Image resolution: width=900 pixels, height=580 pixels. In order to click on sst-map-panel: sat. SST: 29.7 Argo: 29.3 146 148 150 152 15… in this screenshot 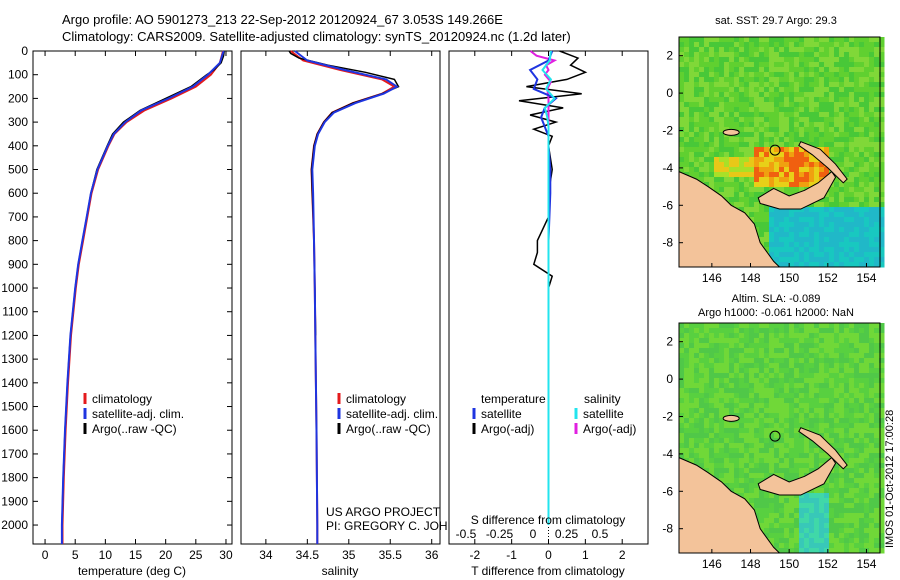, I will do `click(773, 150)`.